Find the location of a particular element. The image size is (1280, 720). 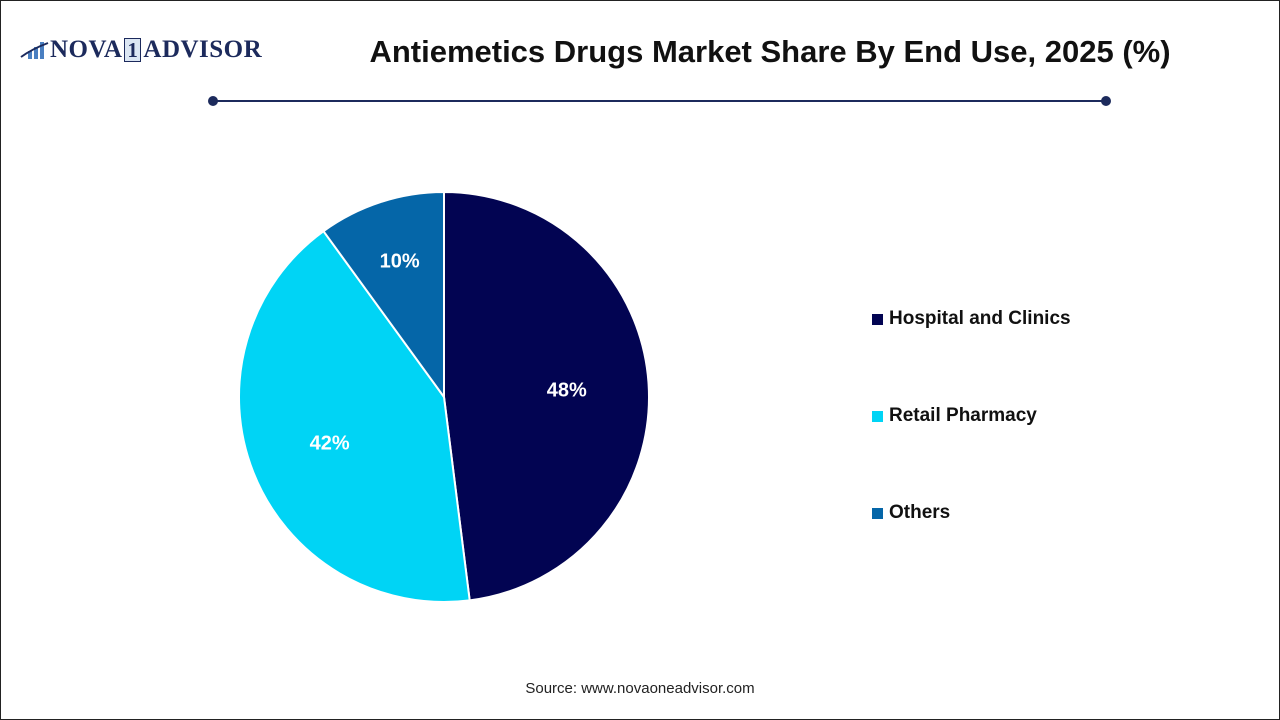

legend-item: Retail Pharmacy is located at coordinates (971, 416).